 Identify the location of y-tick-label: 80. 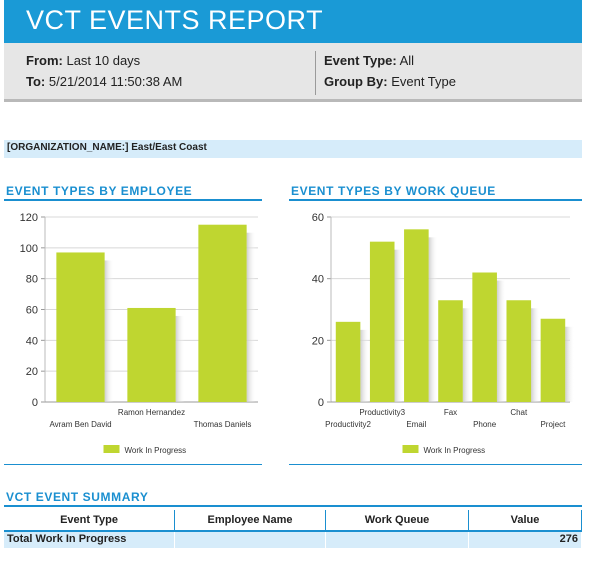
(32, 280).